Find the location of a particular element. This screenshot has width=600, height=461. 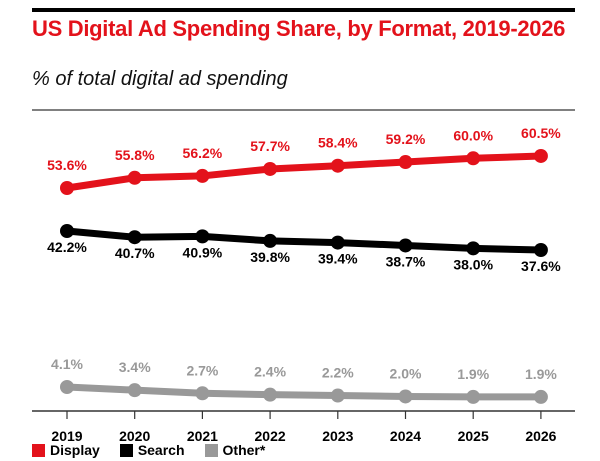

series-line-search is located at coordinates (303, 240).